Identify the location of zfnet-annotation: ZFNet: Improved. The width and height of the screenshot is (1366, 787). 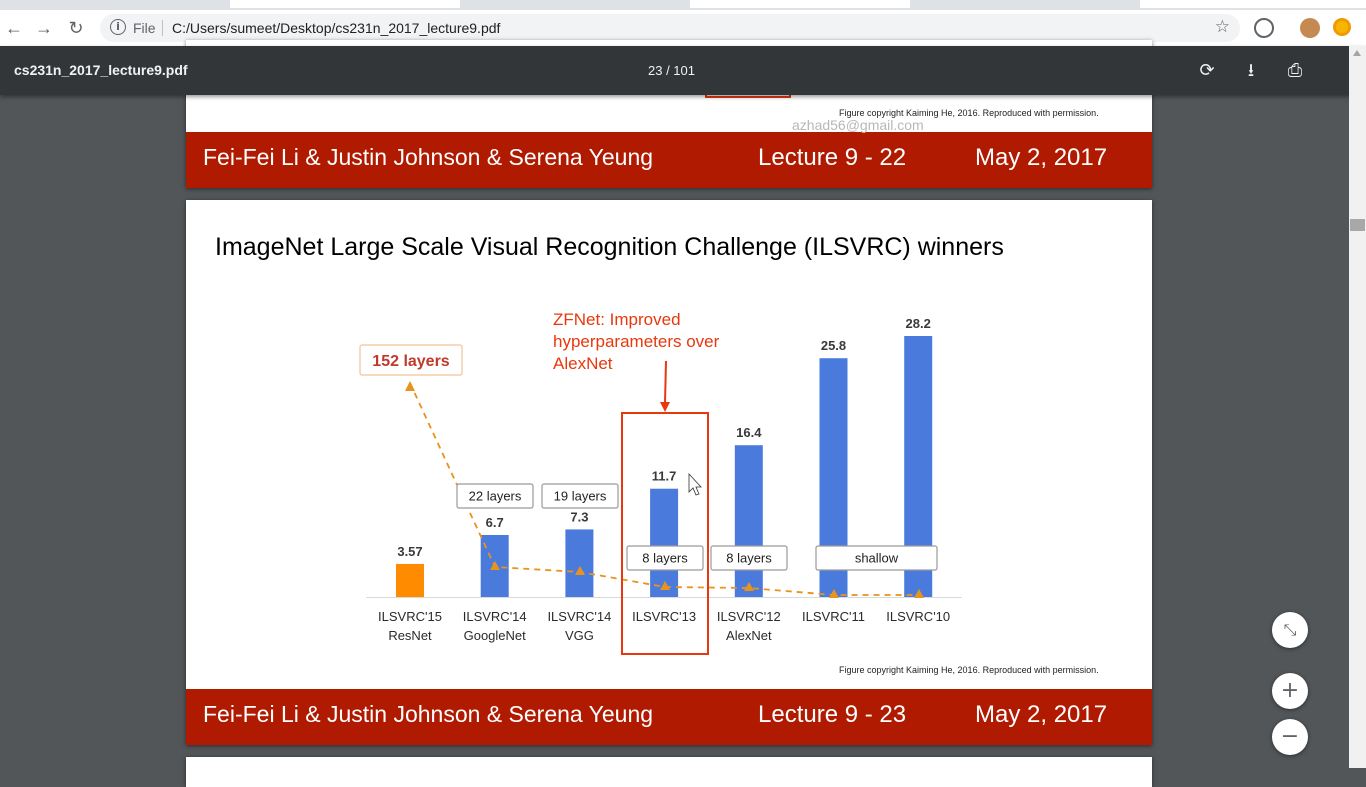
(617, 319).